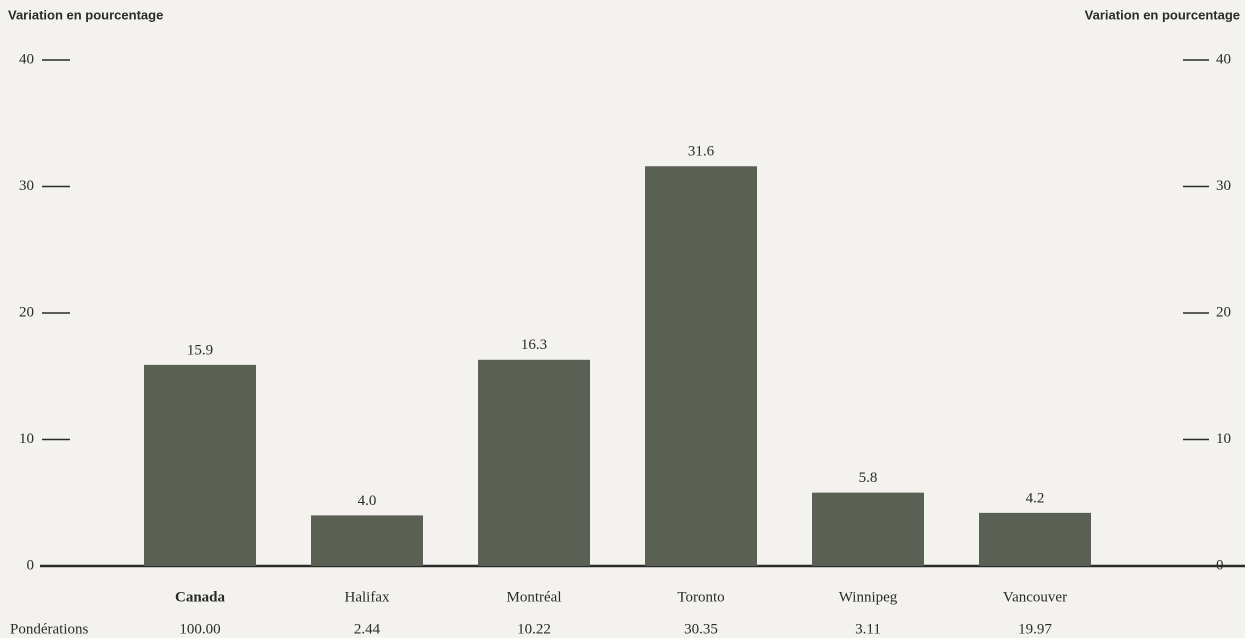 Image resolution: width=1245 pixels, height=638 pixels. What do you see at coordinates (700, 597) in the screenshot?
I see `x-tick-label: Toronto` at bounding box center [700, 597].